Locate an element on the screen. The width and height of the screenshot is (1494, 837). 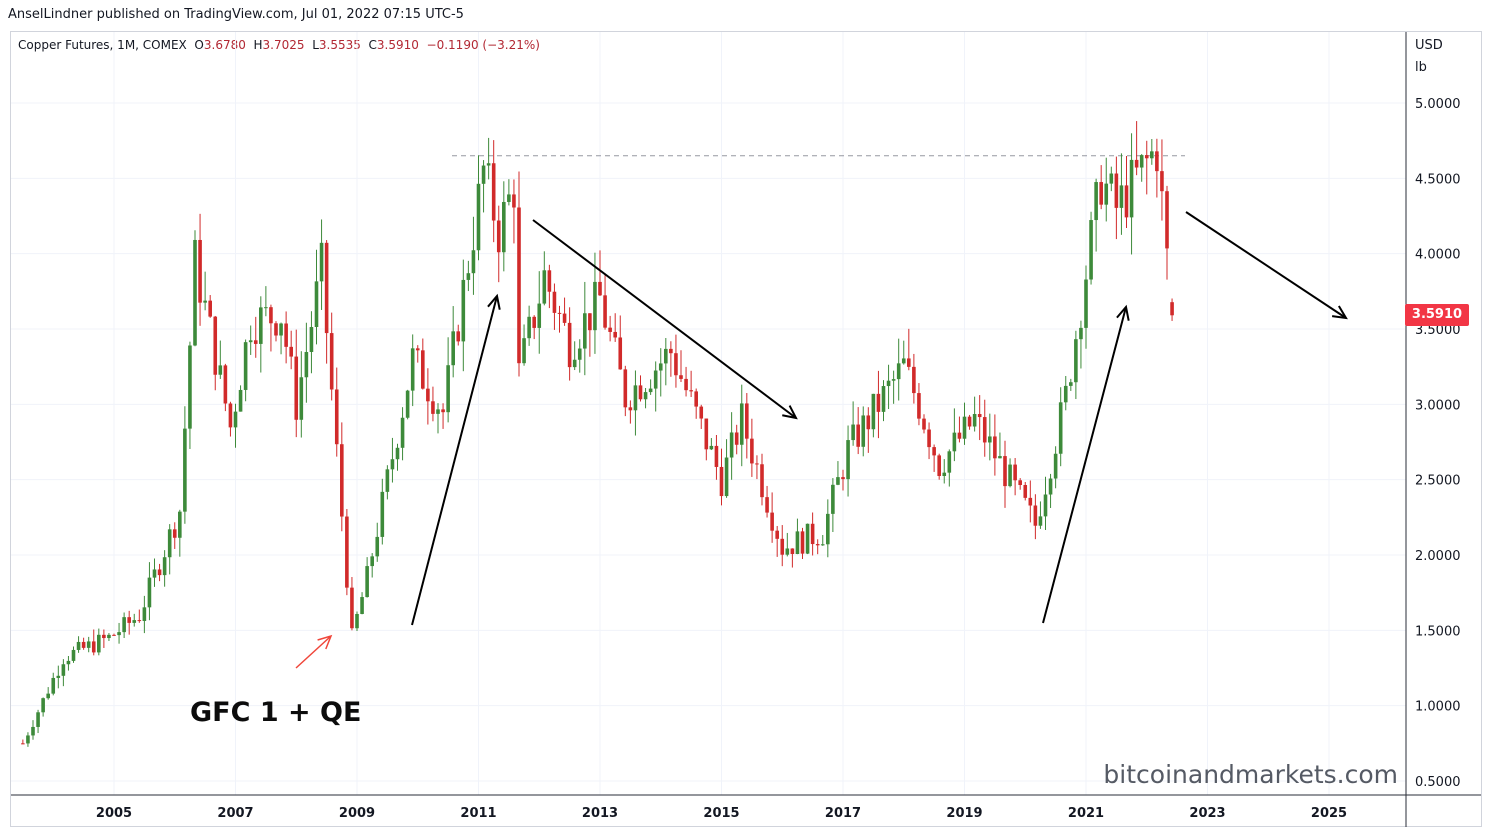
y-tick-label: 0.5000 is located at coordinates (1438, 782).